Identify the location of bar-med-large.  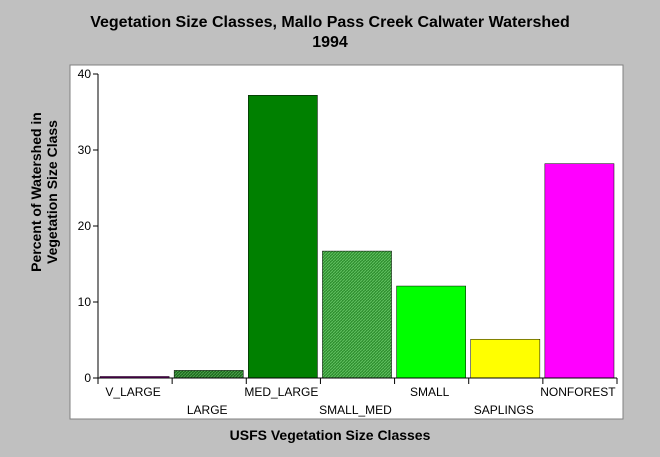
(283, 237).